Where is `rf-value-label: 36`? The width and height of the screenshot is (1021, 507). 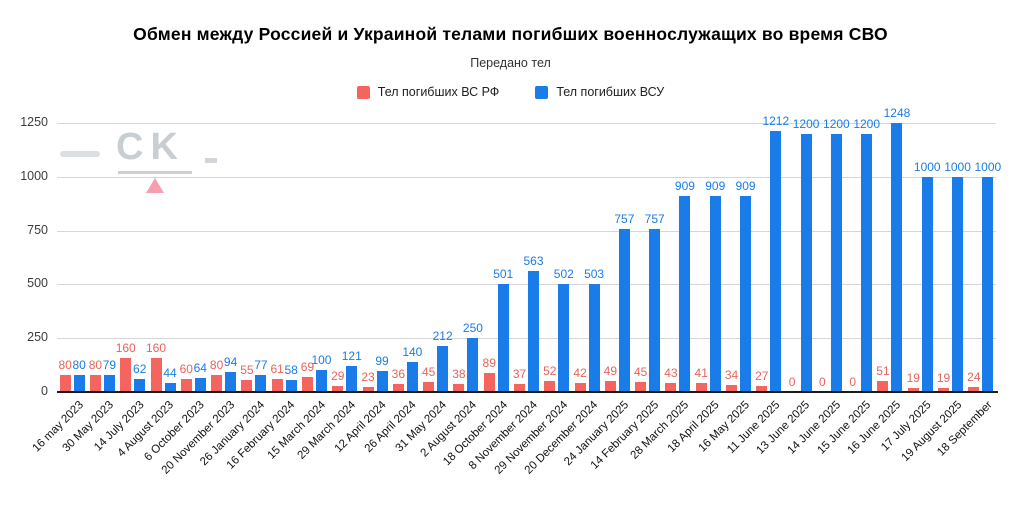 rf-value-label: 36 is located at coordinates (398, 374).